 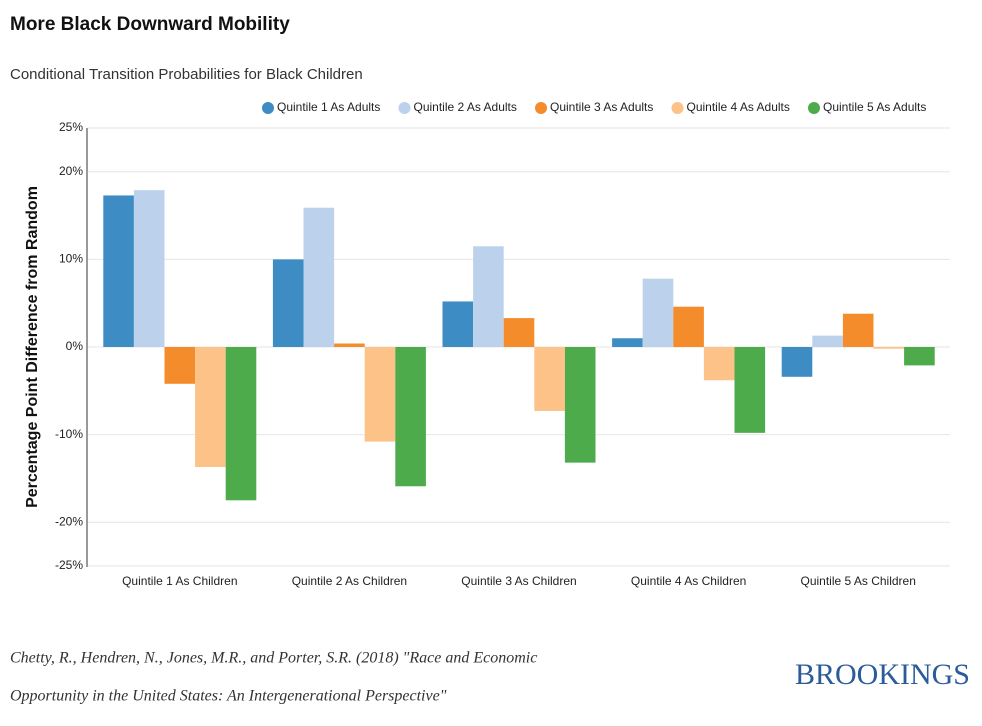 What do you see at coordinates (874, 107) in the screenshot?
I see `legend-label: Quintile 5 As Adults` at bounding box center [874, 107].